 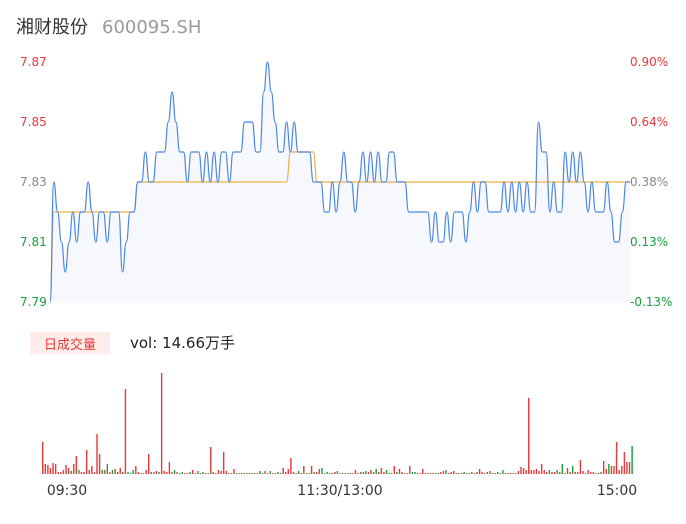 What do you see at coordinates (33, 62) in the screenshot?
I see `y-tick-label: 7.87` at bounding box center [33, 62].